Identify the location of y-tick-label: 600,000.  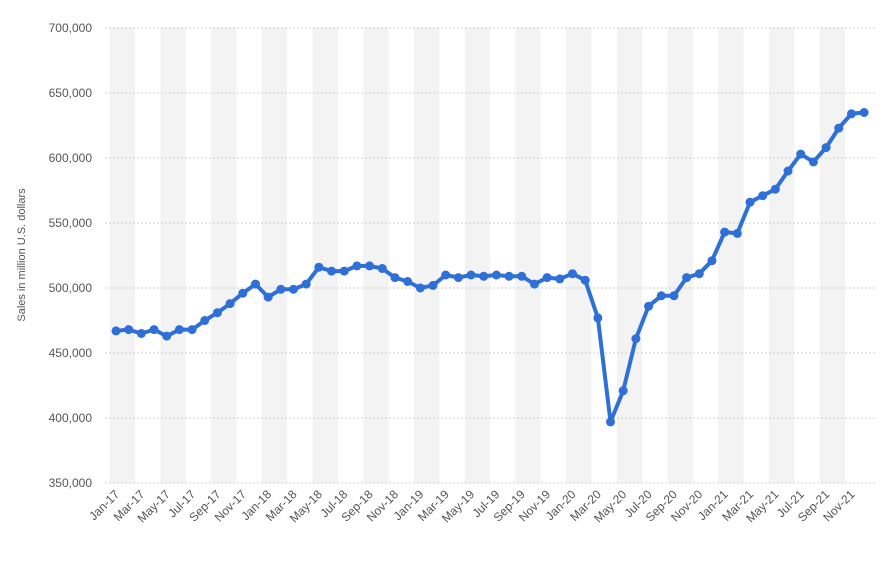
(71, 158).